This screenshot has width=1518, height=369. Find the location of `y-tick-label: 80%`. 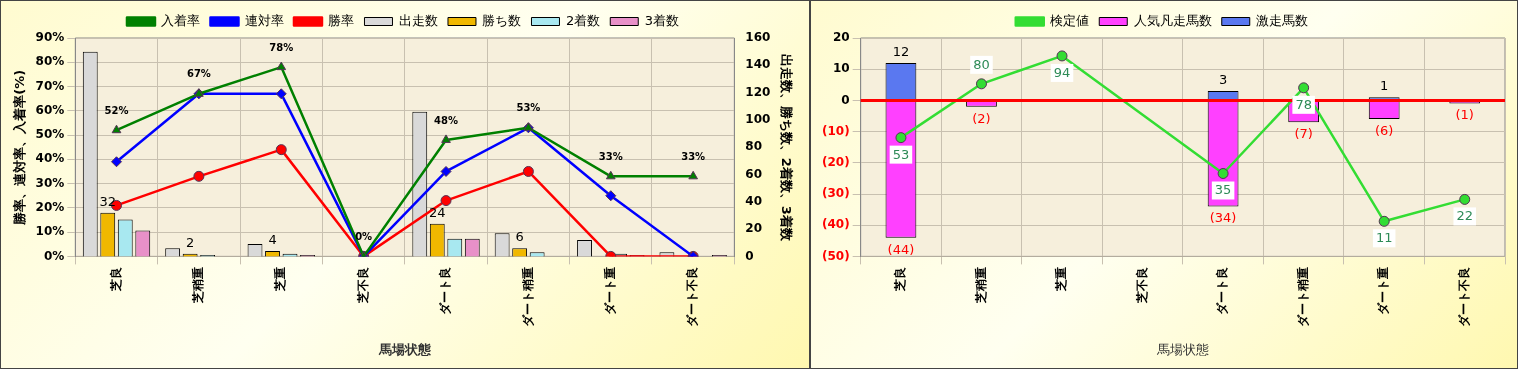

y-tick-label: 80% is located at coordinates (50, 61).